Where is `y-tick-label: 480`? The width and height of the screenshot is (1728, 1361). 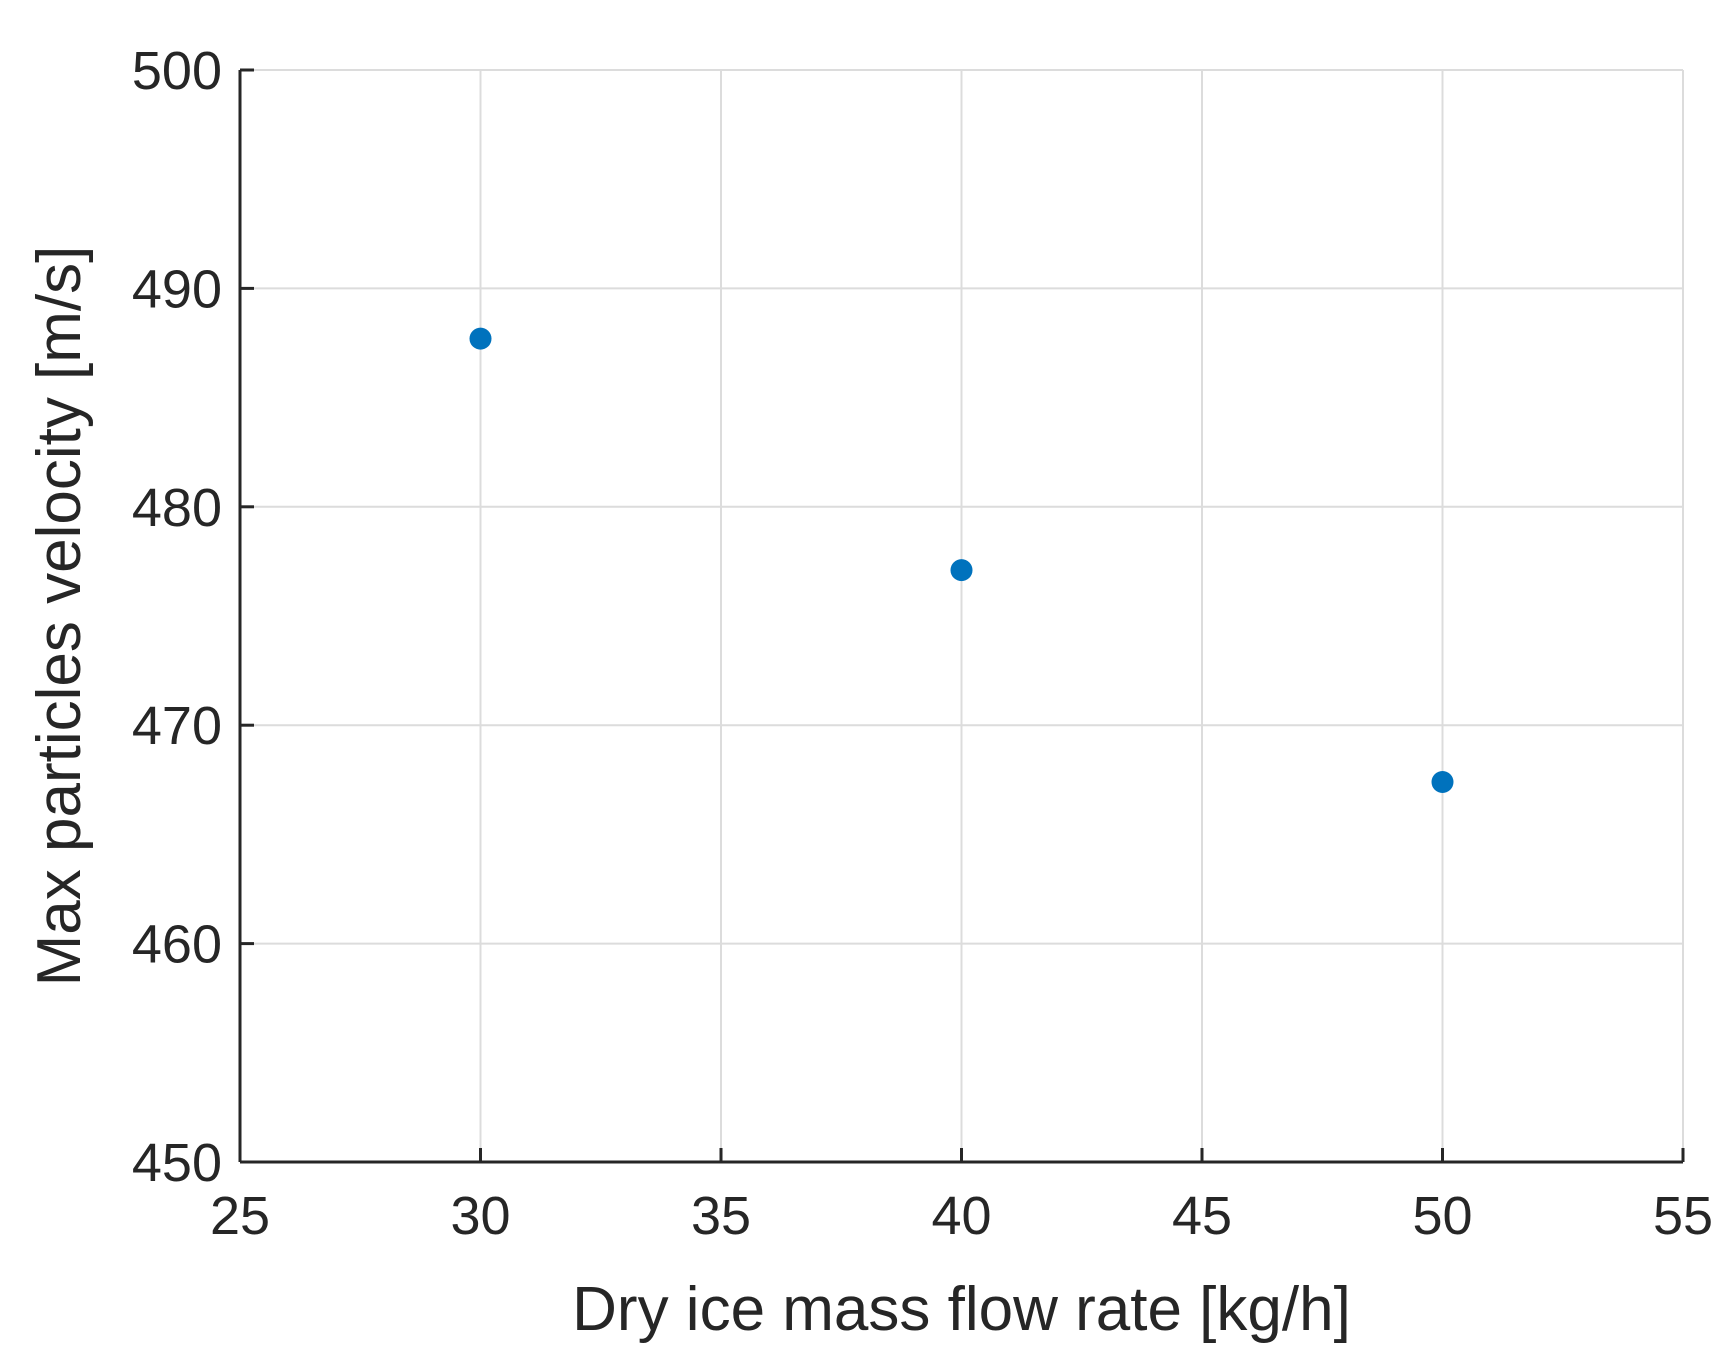
y-tick-label: 480 is located at coordinates (177, 508).